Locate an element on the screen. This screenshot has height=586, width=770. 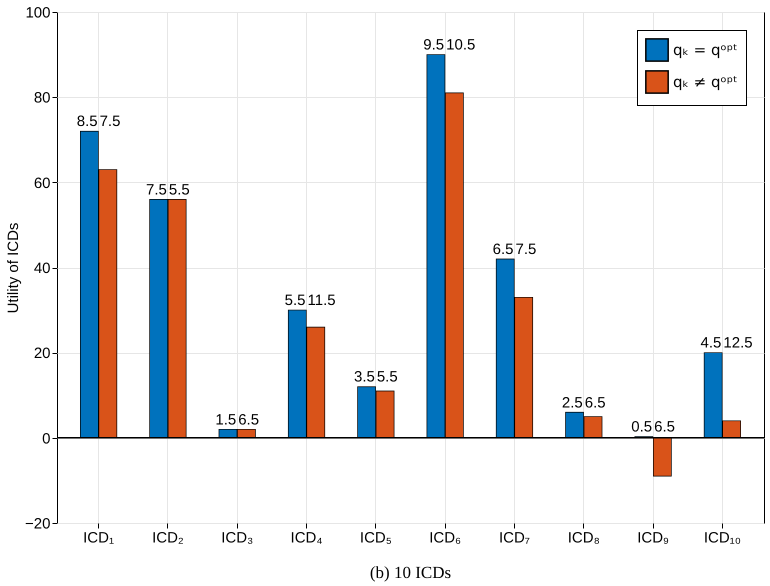
annotation: 2.5 is located at coordinates (572, 403).